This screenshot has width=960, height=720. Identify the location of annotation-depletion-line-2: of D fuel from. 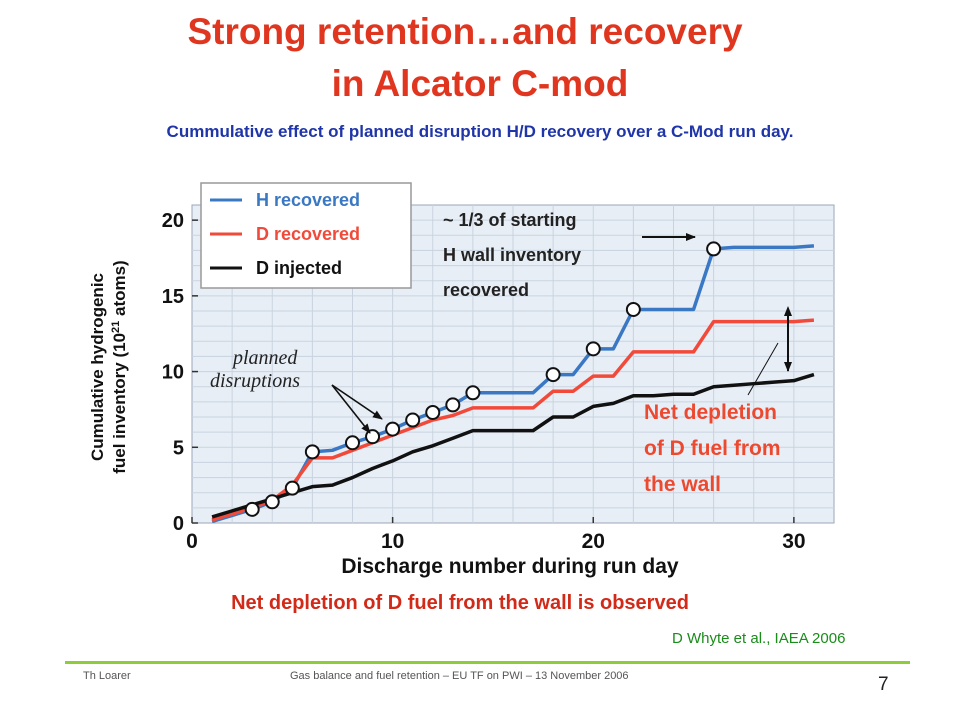
(712, 448).